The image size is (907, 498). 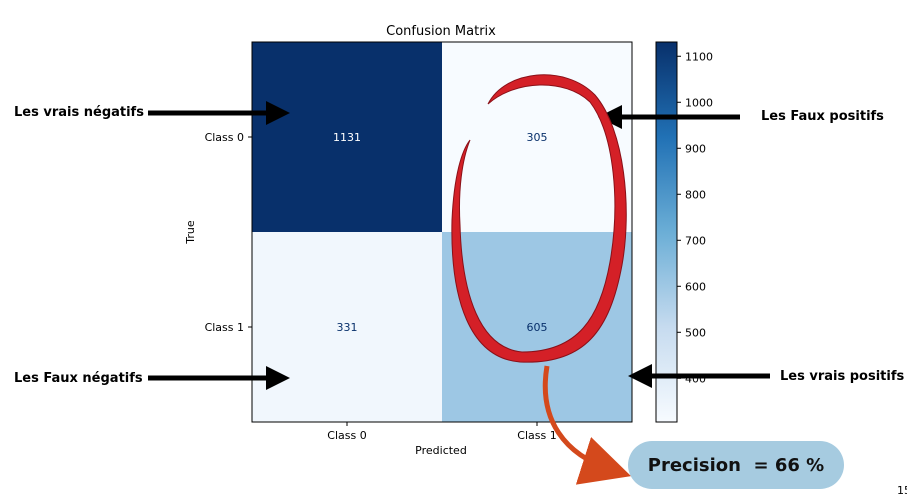 I want to click on cell-value-label: 605, so click(x=537, y=327).